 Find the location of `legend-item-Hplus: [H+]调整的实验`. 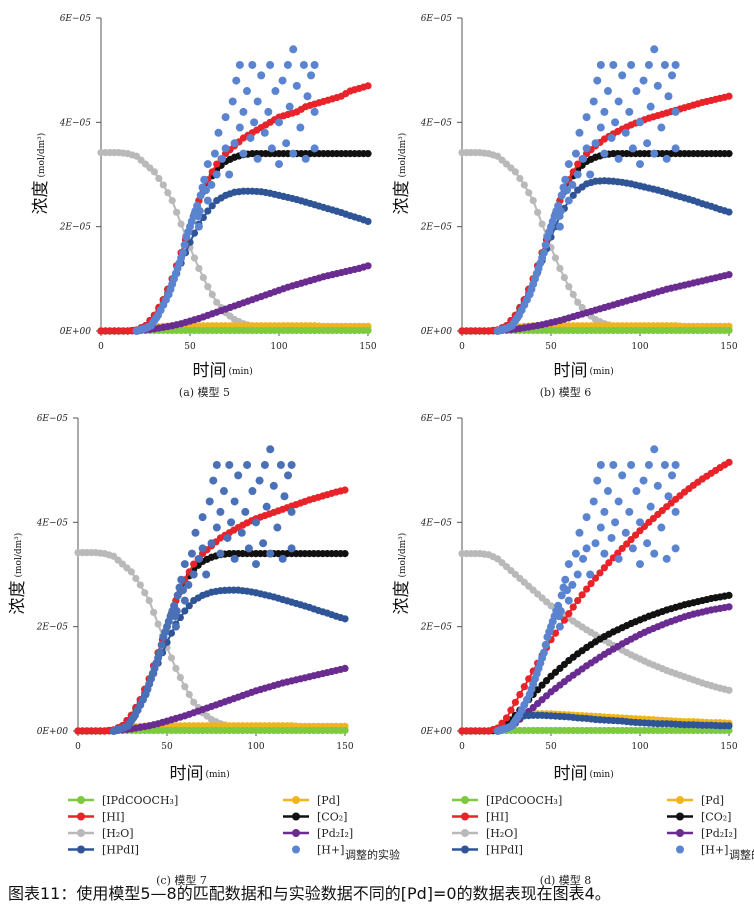

legend-item-Hplus: [H+]调整的实验 is located at coordinates (346, 853).